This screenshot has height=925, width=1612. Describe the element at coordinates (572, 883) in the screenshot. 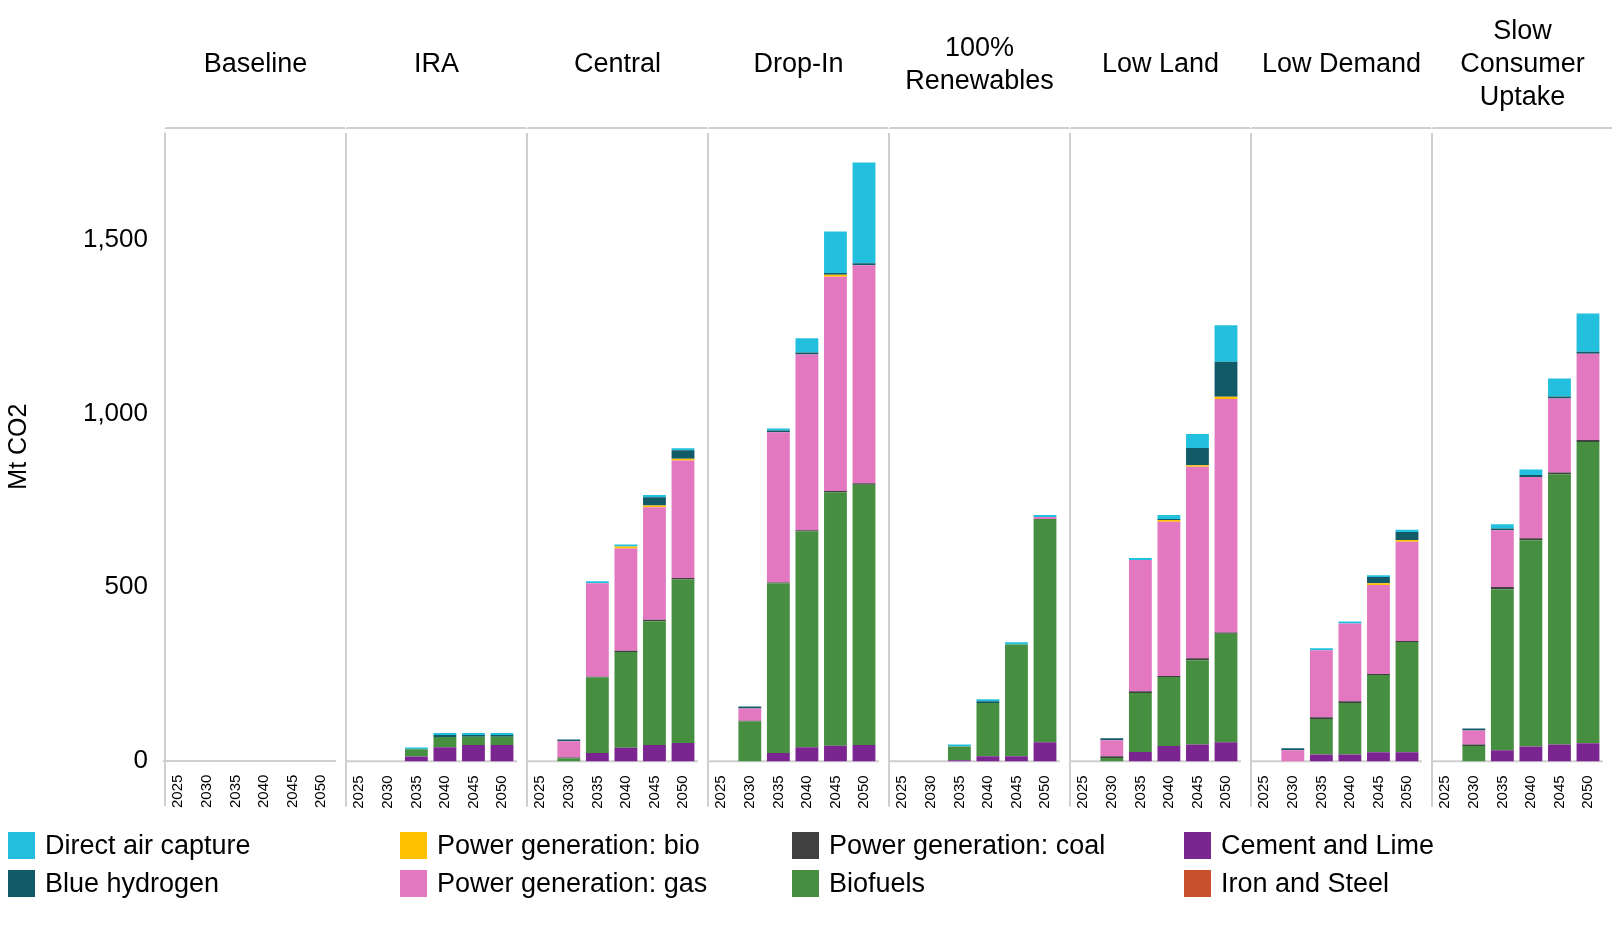

I see `legend-label: Power generation: gas` at that location.